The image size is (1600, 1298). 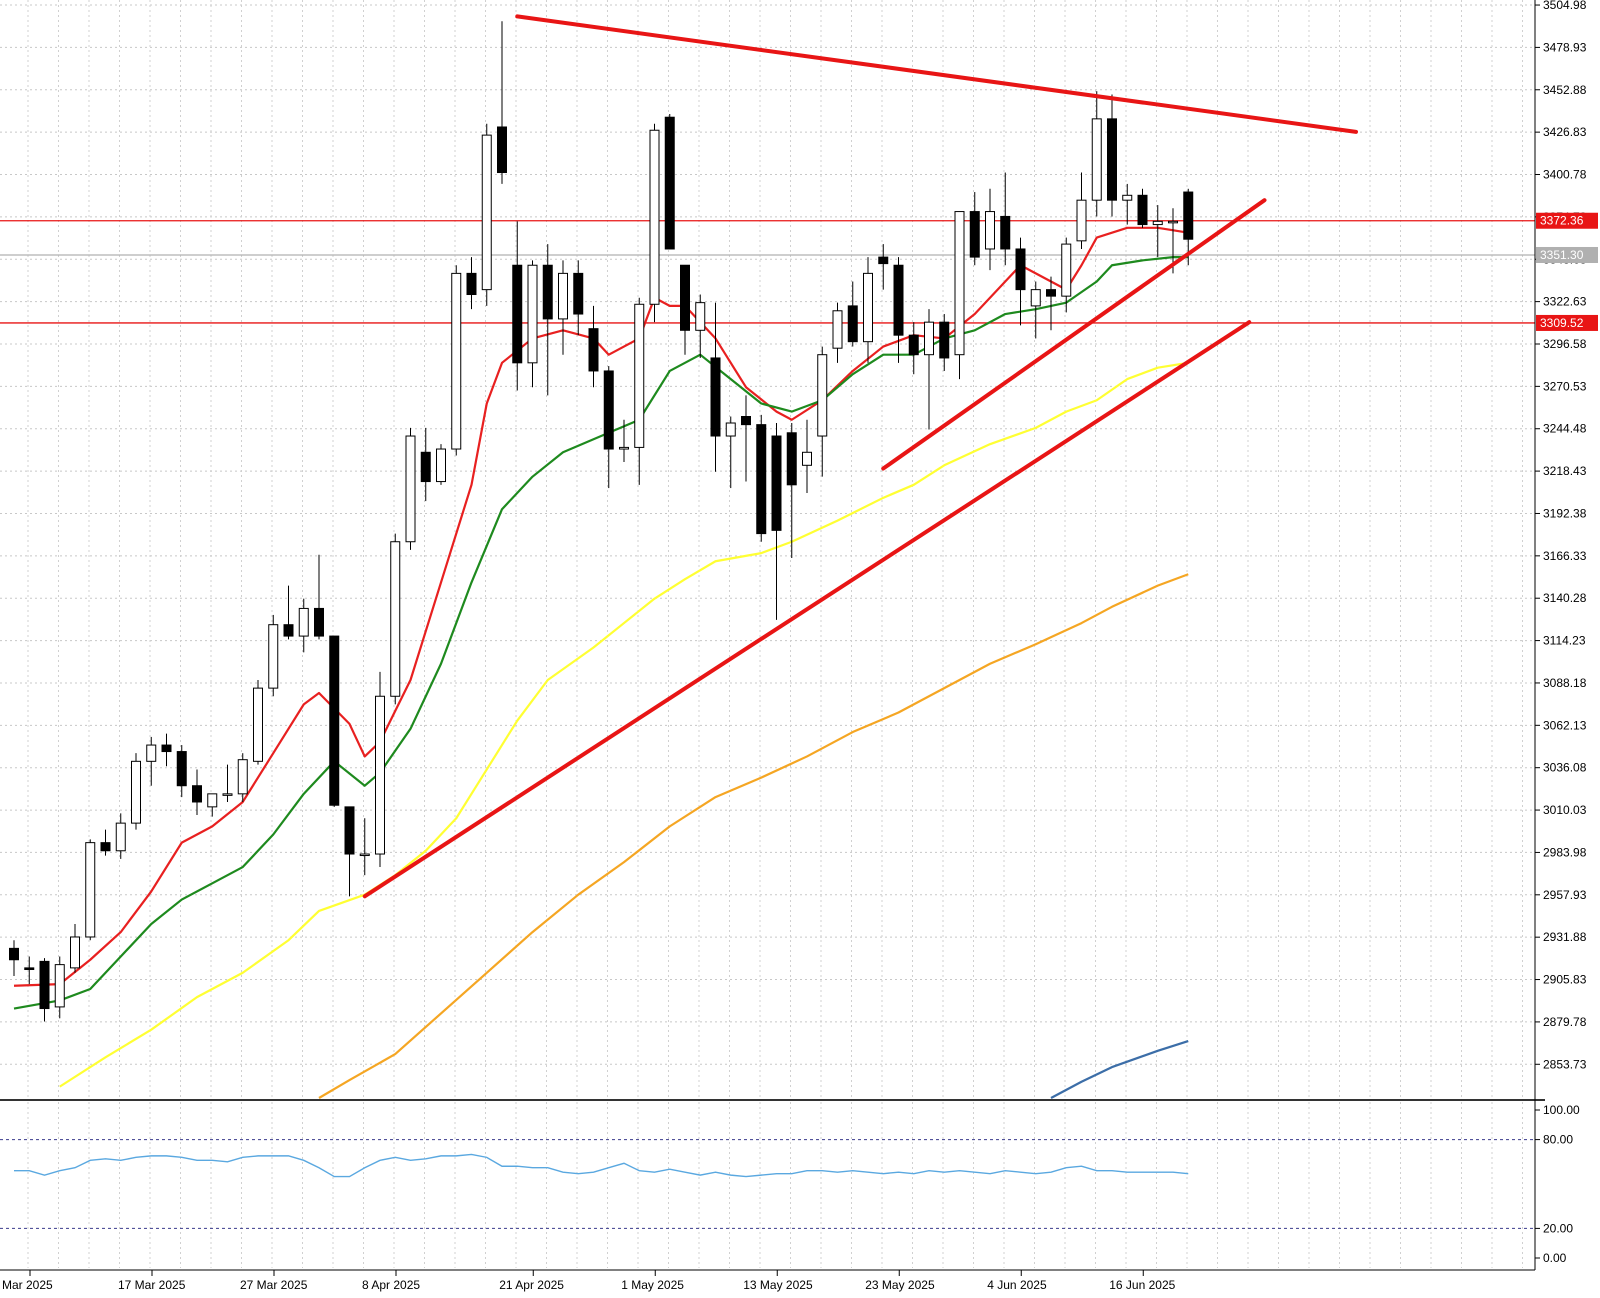 What do you see at coordinates (1565, 980) in the screenshot?
I see `y-tick-label: 2905.83` at bounding box center [1565, 980].